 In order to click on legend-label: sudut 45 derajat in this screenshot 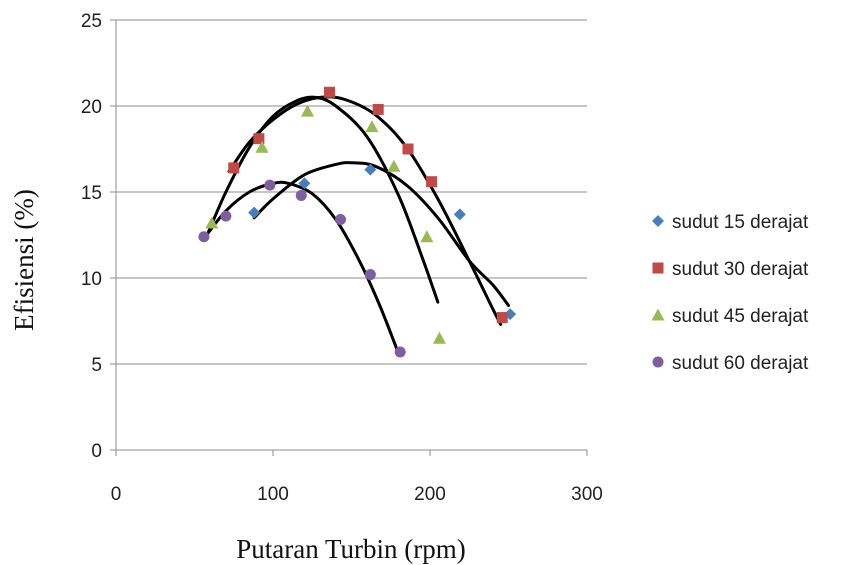, I will do `click(740, 316)`.